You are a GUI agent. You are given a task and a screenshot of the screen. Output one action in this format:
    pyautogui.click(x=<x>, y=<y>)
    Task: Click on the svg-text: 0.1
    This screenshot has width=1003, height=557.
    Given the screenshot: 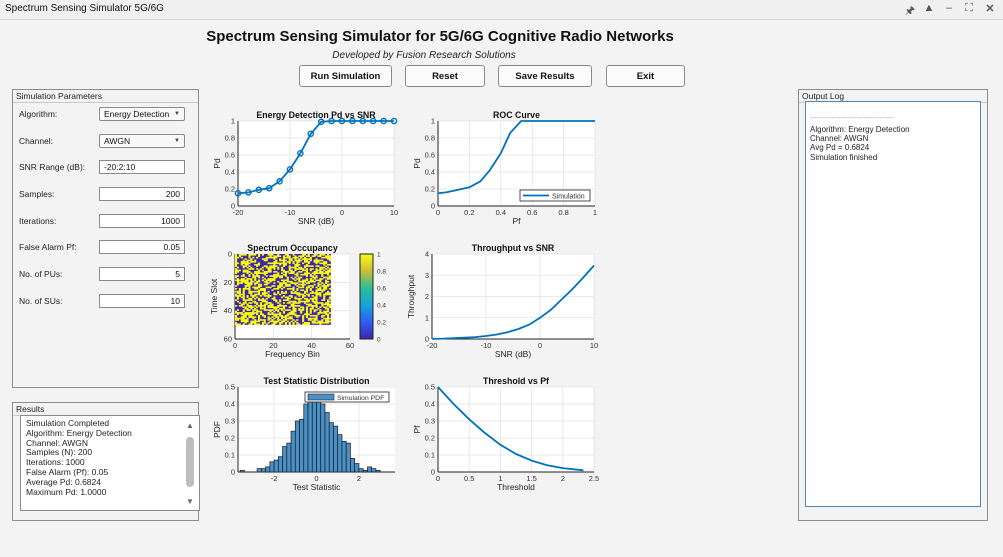 What is the action you would take?
    pyautogui.click(x=430, y=455)
    